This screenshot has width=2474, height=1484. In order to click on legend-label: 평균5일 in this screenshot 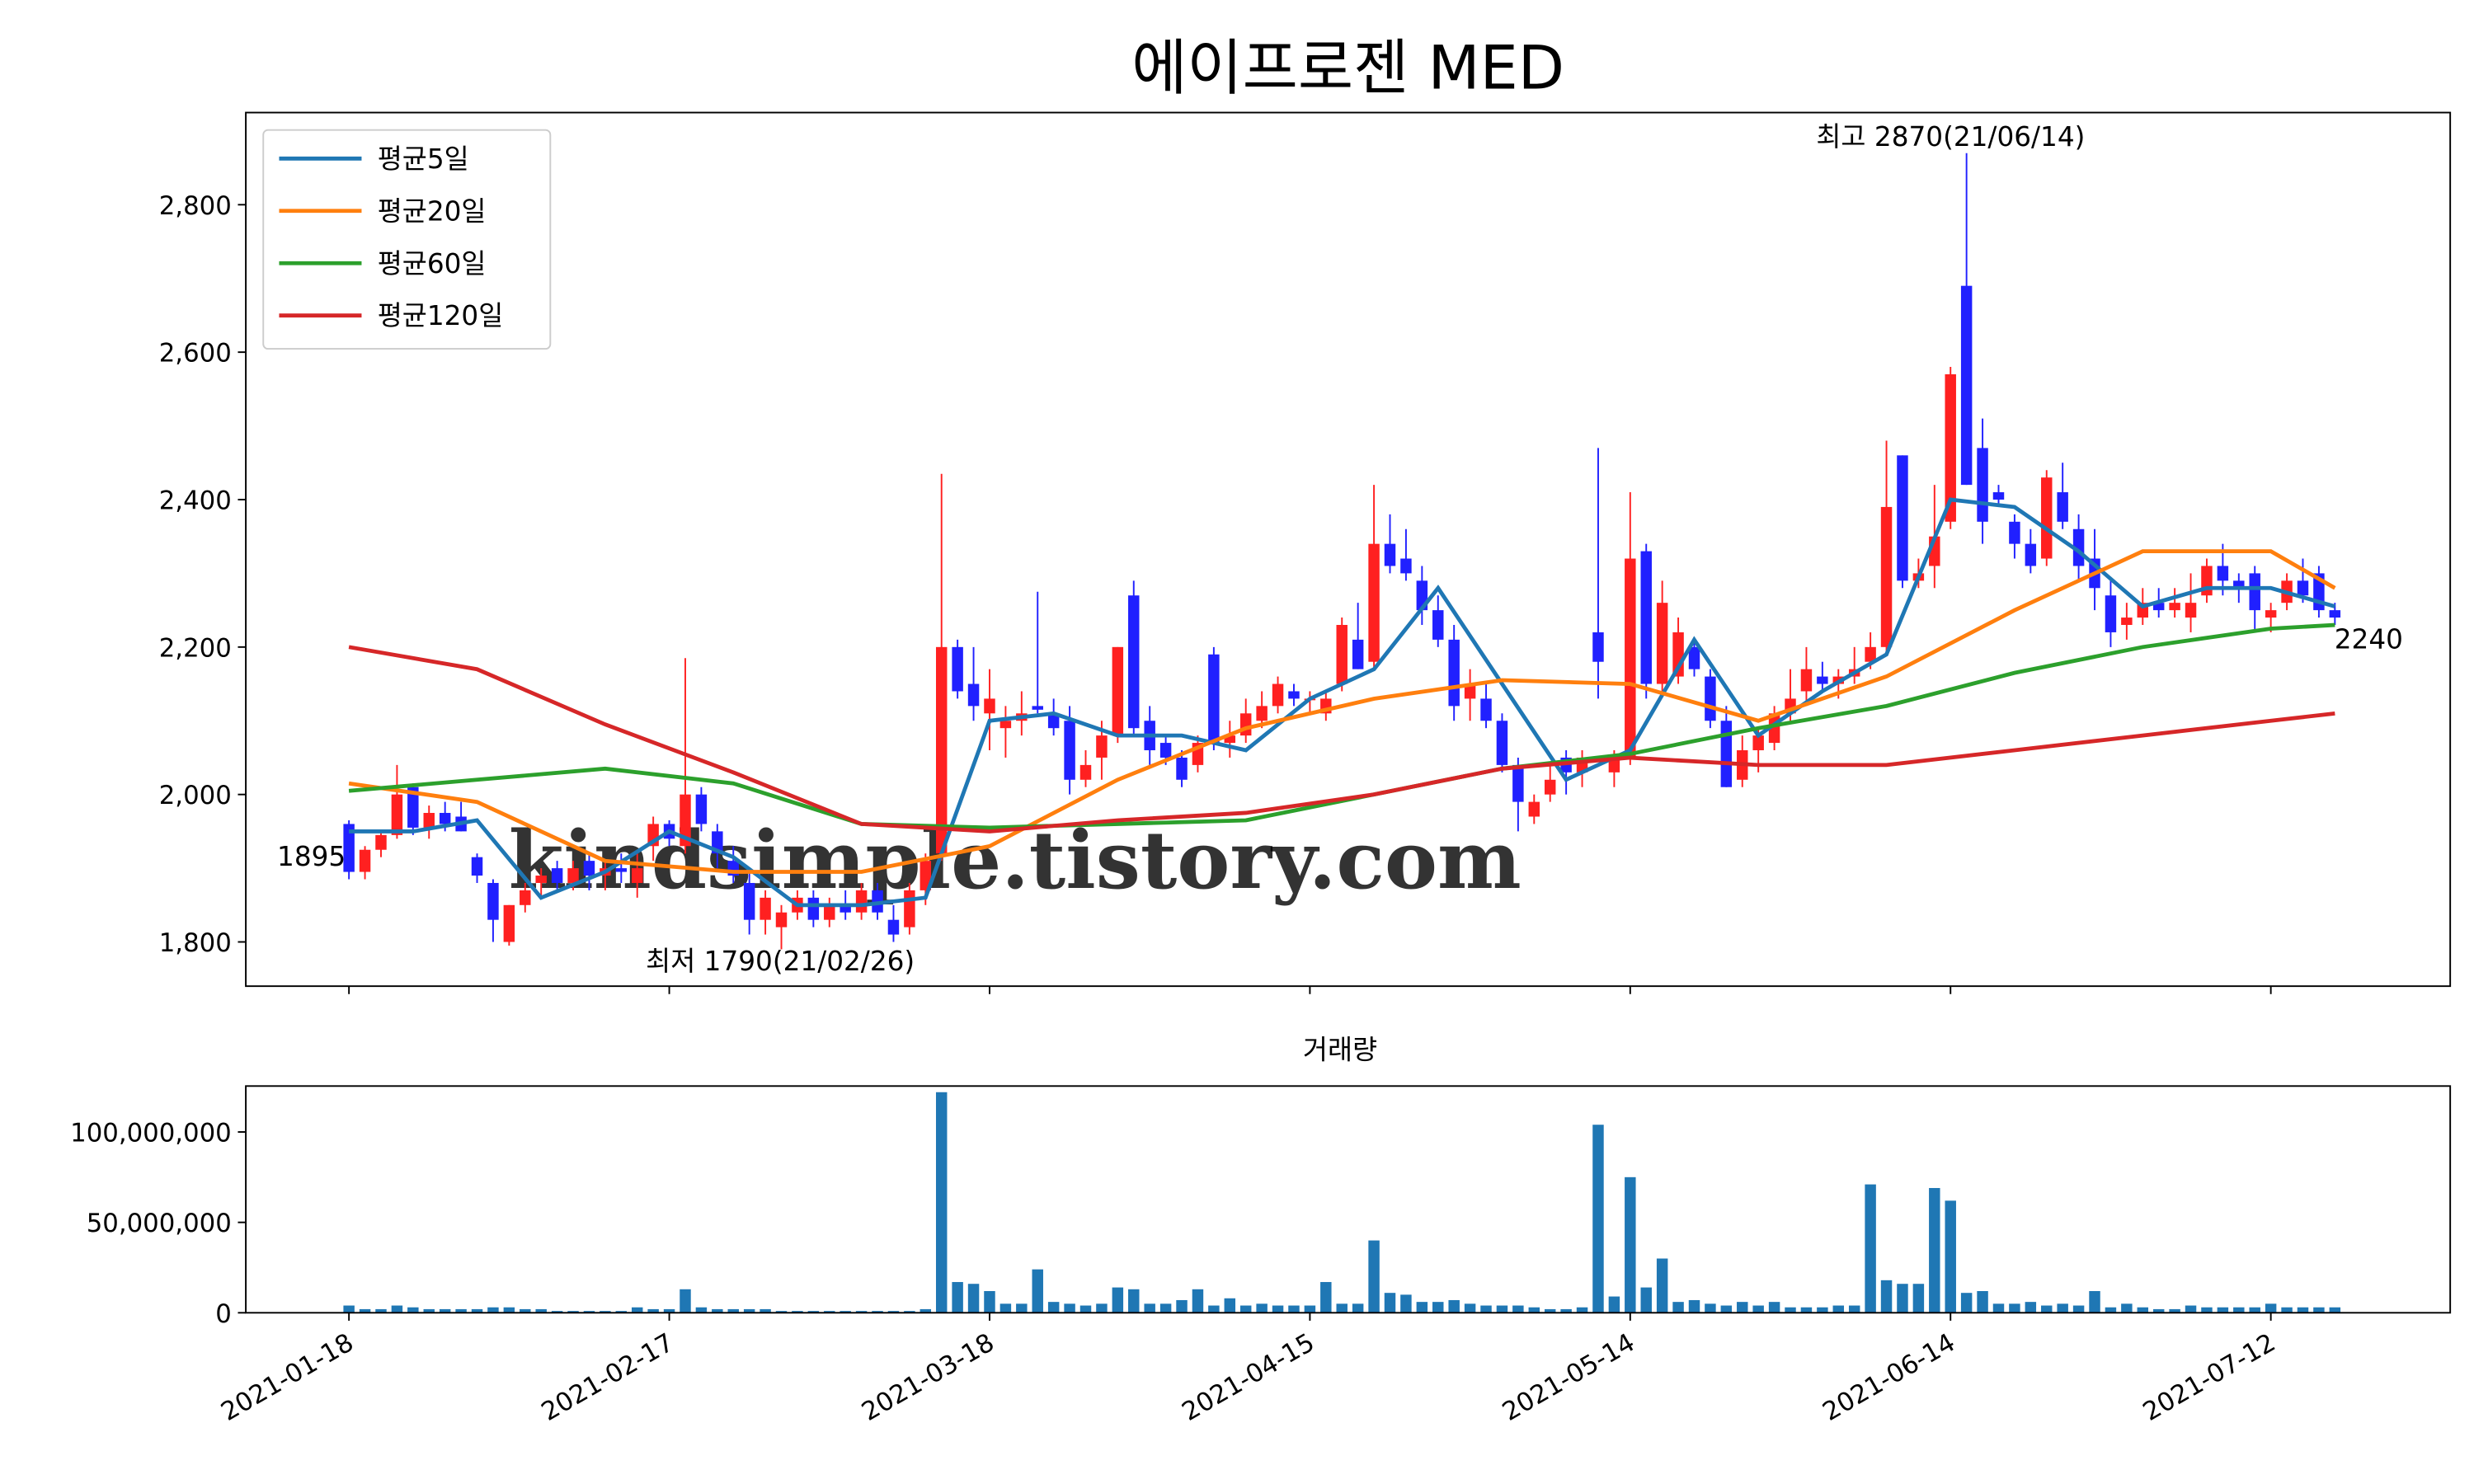, I will do `click(423, 159)`.